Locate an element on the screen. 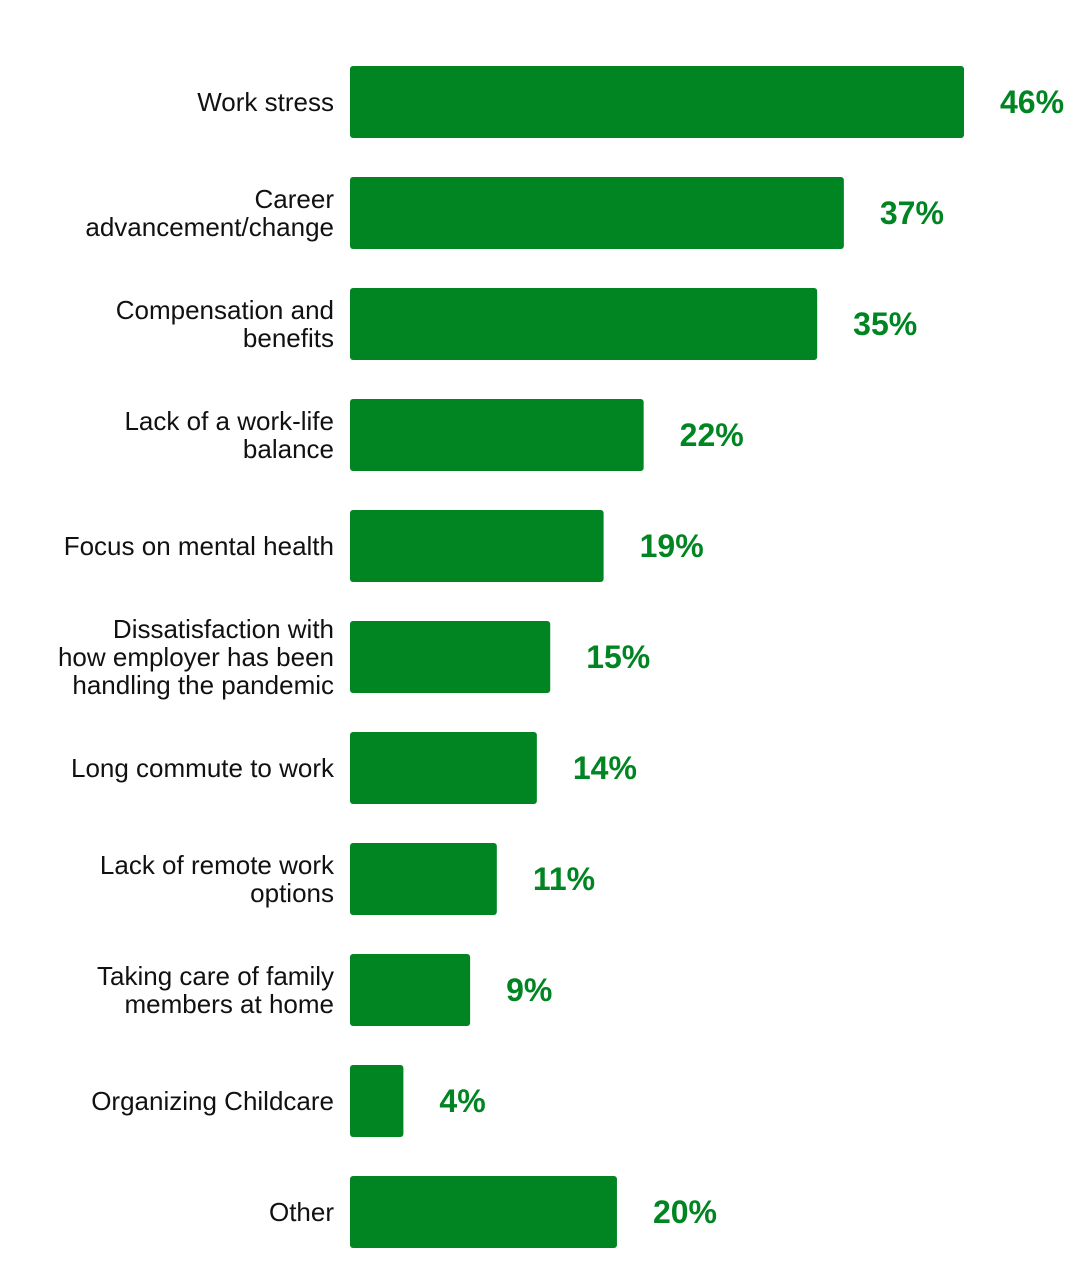 This screenshot has height=1286, width=1082. category-label-taking-care-of-family-members-at-home: Taking care of family members at home is located at coordinates (215, 990).